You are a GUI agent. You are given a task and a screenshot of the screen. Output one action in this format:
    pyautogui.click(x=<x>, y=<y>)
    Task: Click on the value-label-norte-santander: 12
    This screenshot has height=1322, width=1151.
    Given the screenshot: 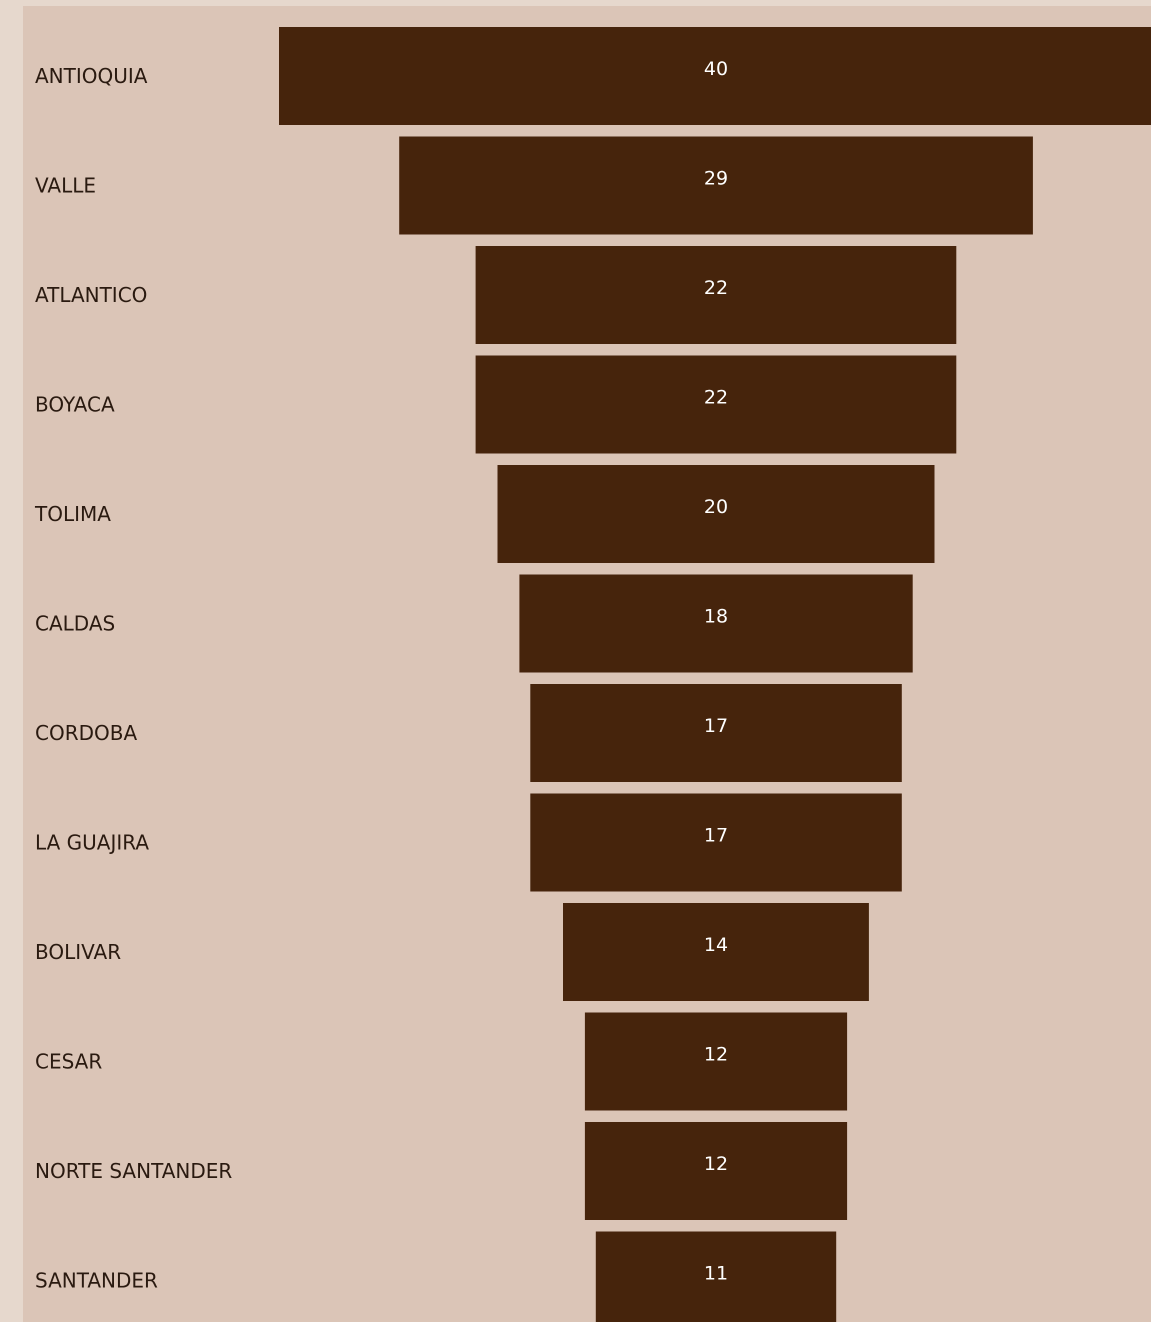 What is the action you would take?
    pyautogui.click(x=716, y=1164)
    